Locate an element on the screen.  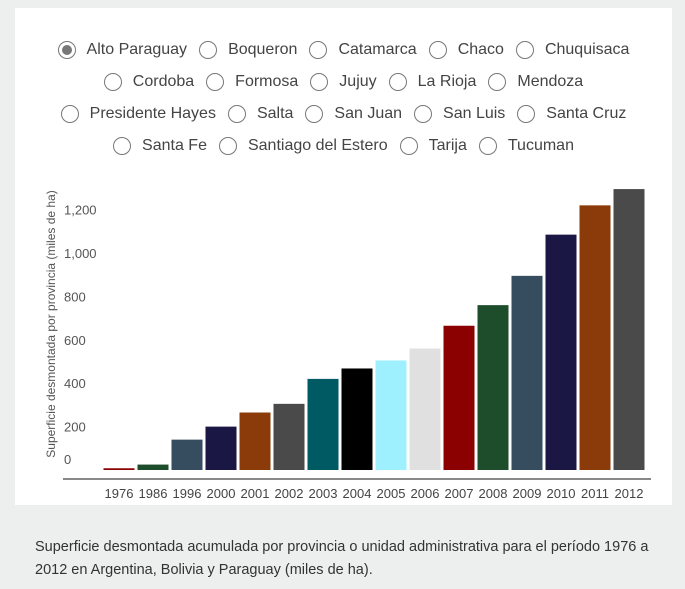
x-tick-label: 2004 is located at coordinates (357, 493).